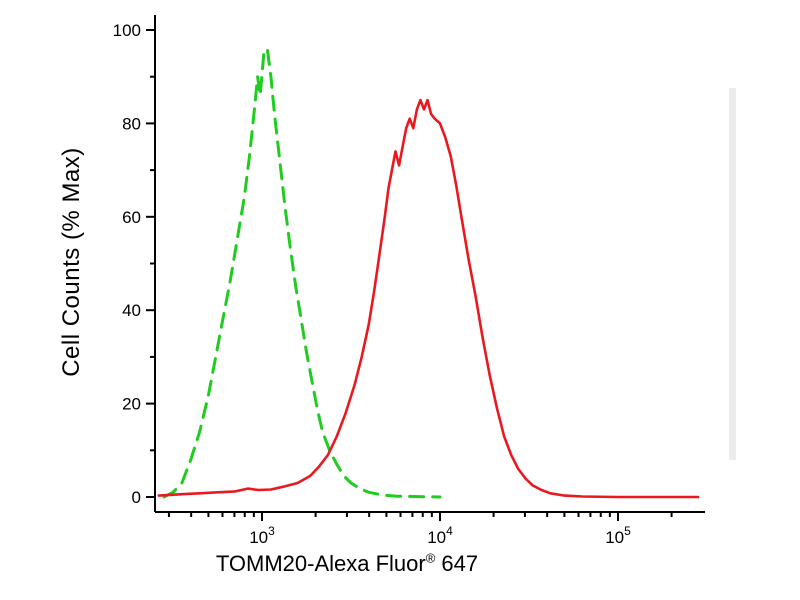  What do you see at coordinates (131, 217) in the screenshot?
I see `y-tick-label: 60` at bounding box center [131, 217].